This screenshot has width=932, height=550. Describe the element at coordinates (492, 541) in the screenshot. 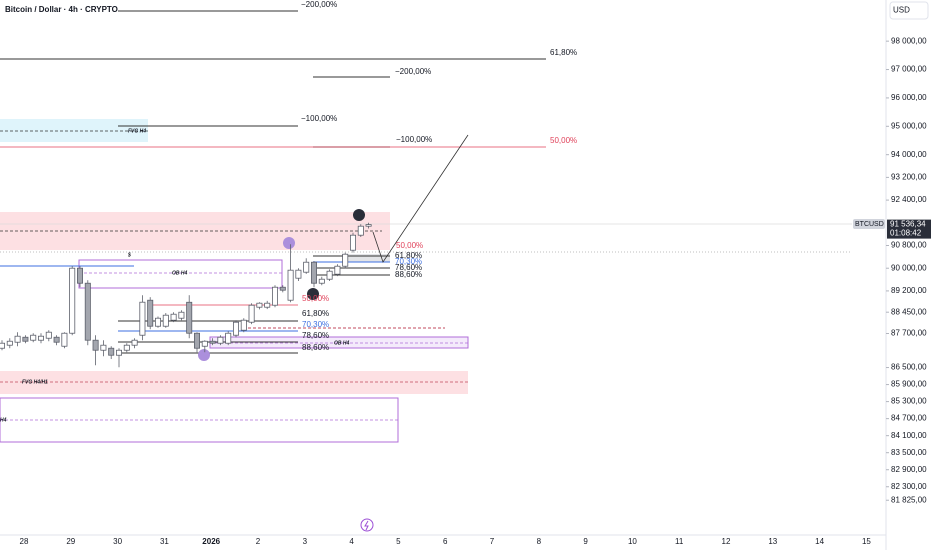

I see `x-tick-label: 7` at that location.